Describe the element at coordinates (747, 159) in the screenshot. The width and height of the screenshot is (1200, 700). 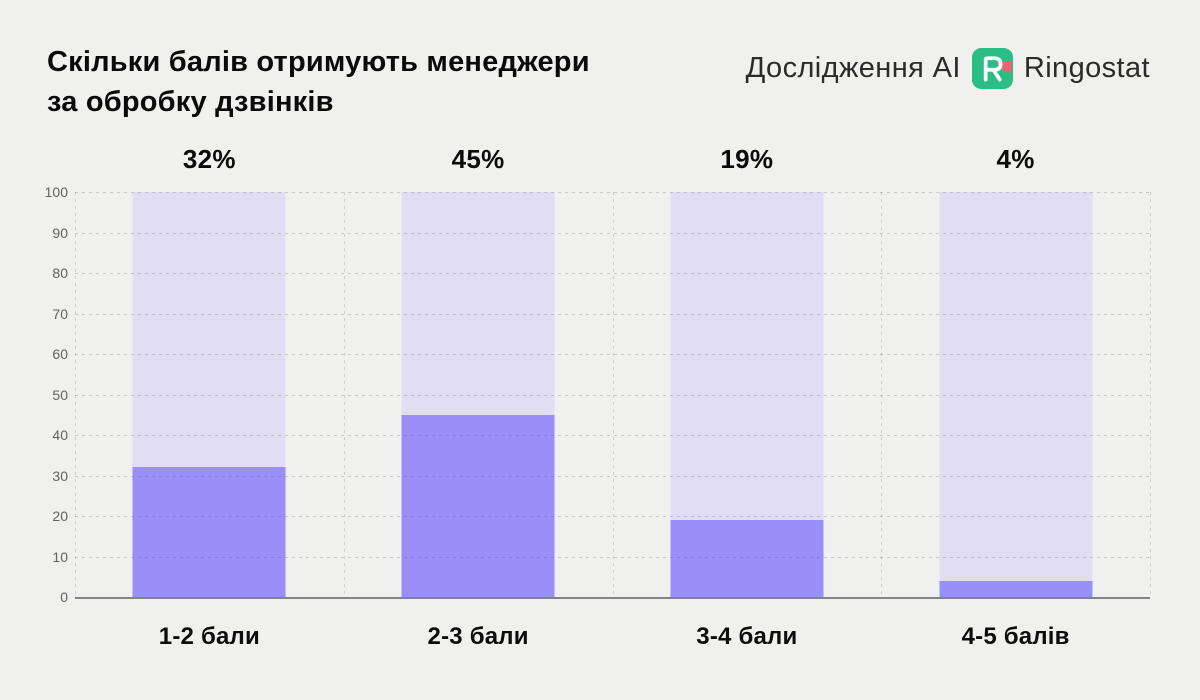
I see `value-label: 19%` at that location.